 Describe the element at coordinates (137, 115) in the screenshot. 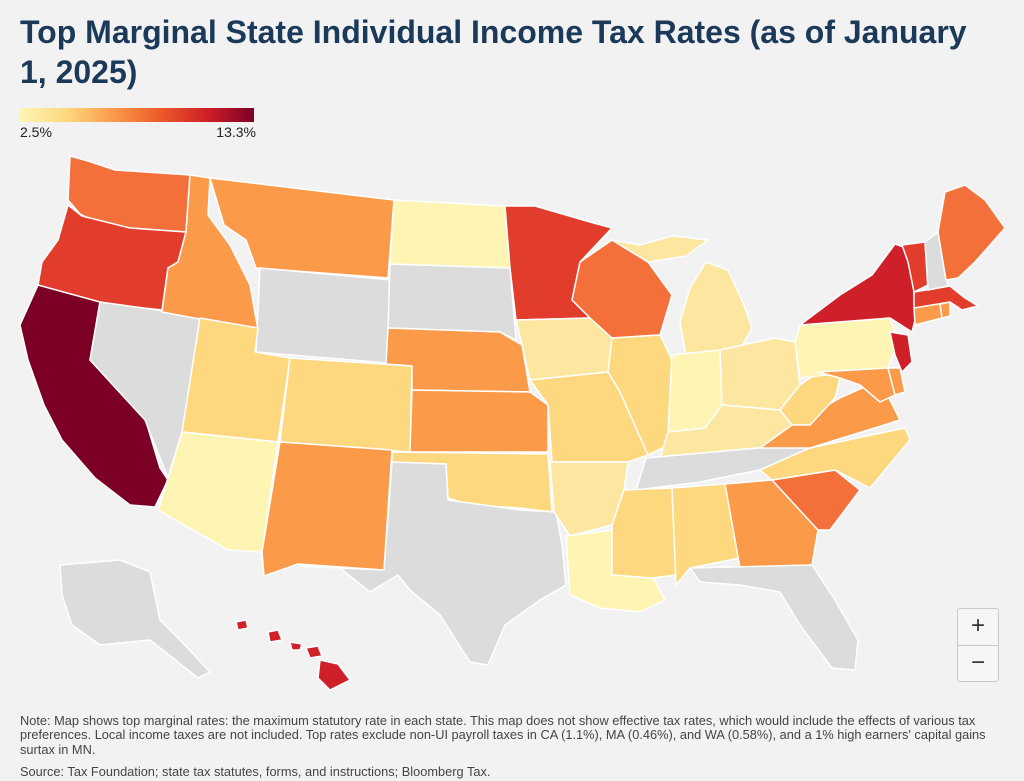

I see `legend-gradient-bar` at that location.